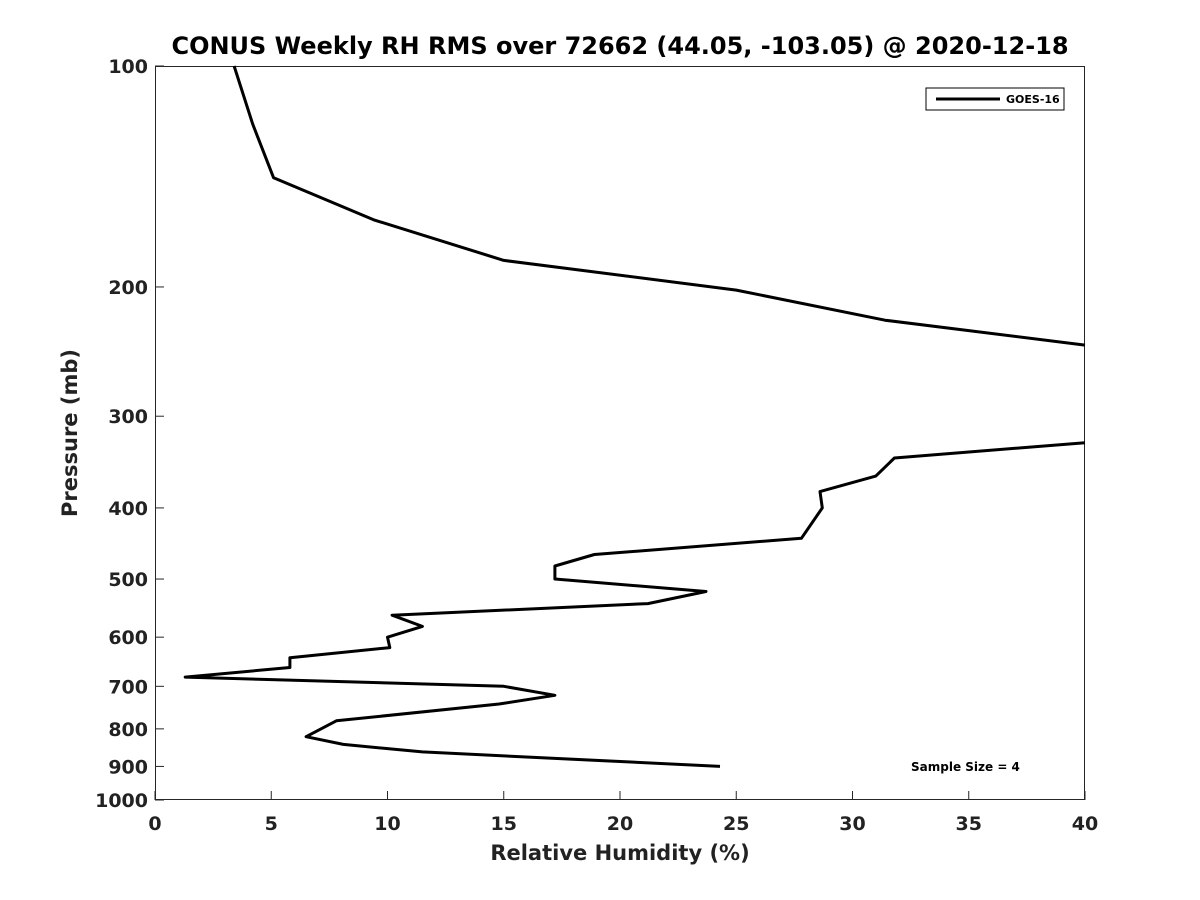  Describe the element at coordinates (504, 824) in the screenshot. I see `x-tick-label: 15` at that location.